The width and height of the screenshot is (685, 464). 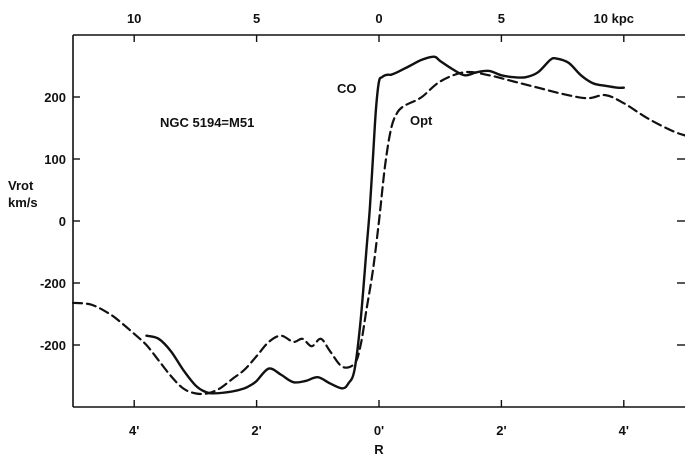 I want to click on y-tick-label: 0, so click(x=62, y=221).